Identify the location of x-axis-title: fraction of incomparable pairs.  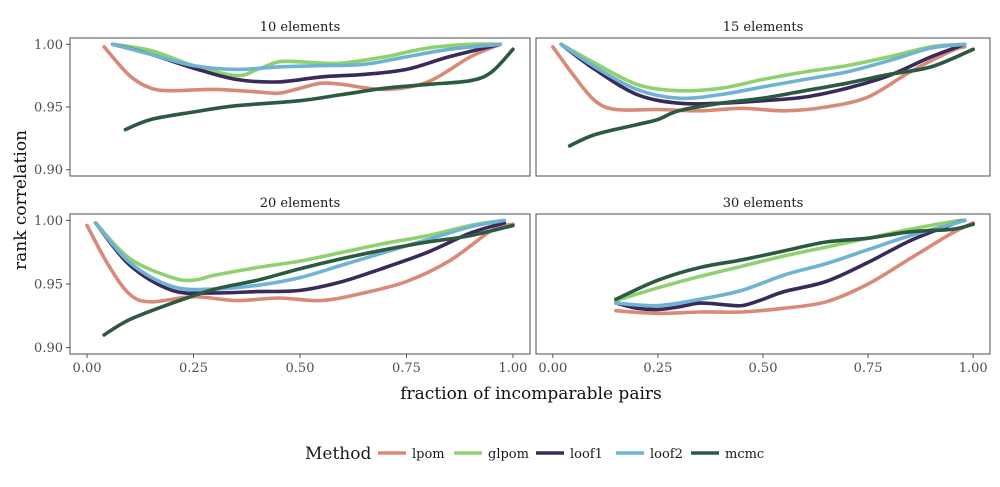
(531, 394).